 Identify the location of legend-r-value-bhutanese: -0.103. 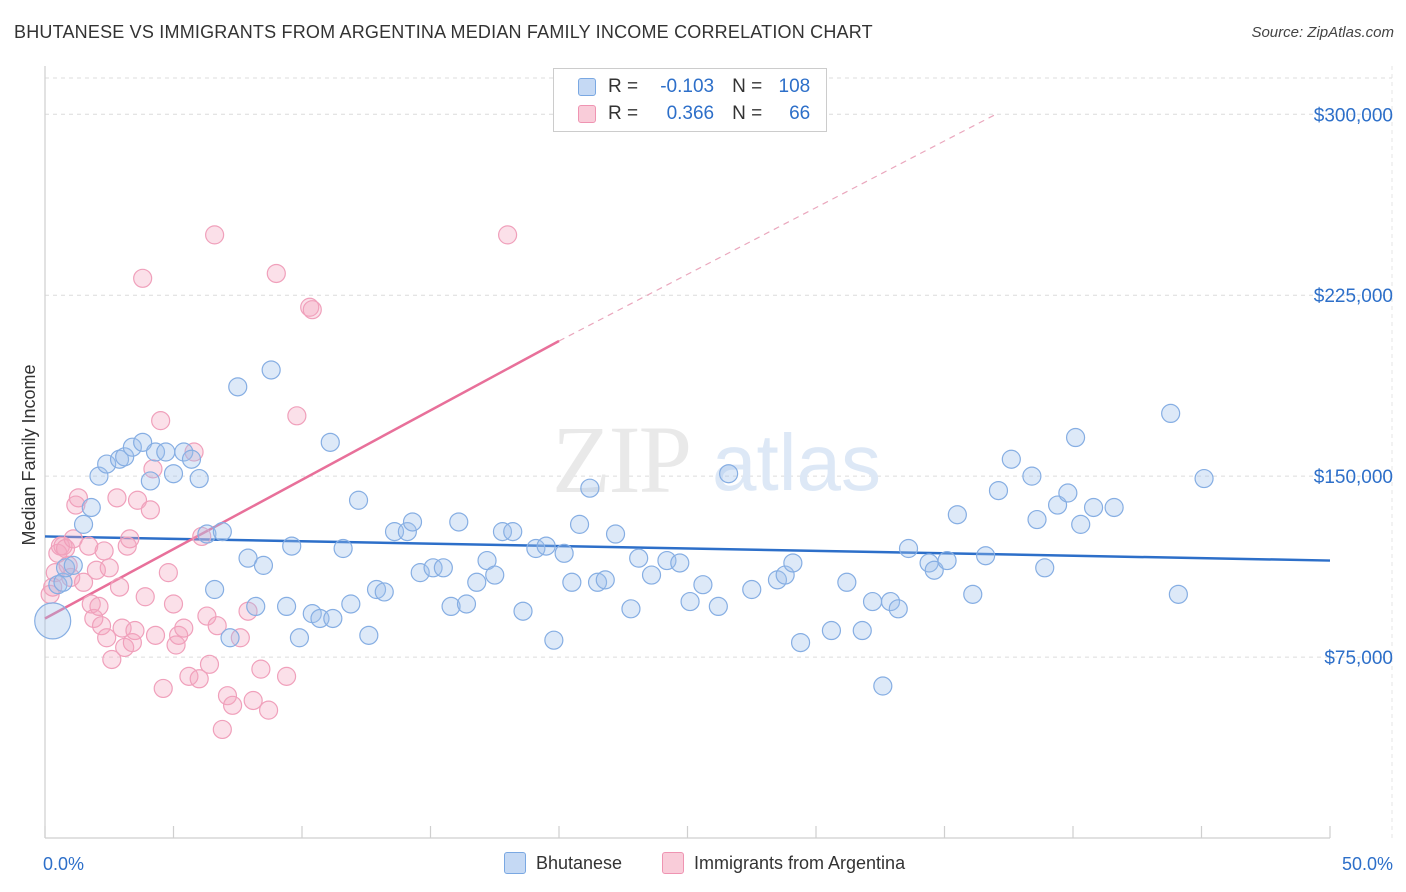
(687, 86).